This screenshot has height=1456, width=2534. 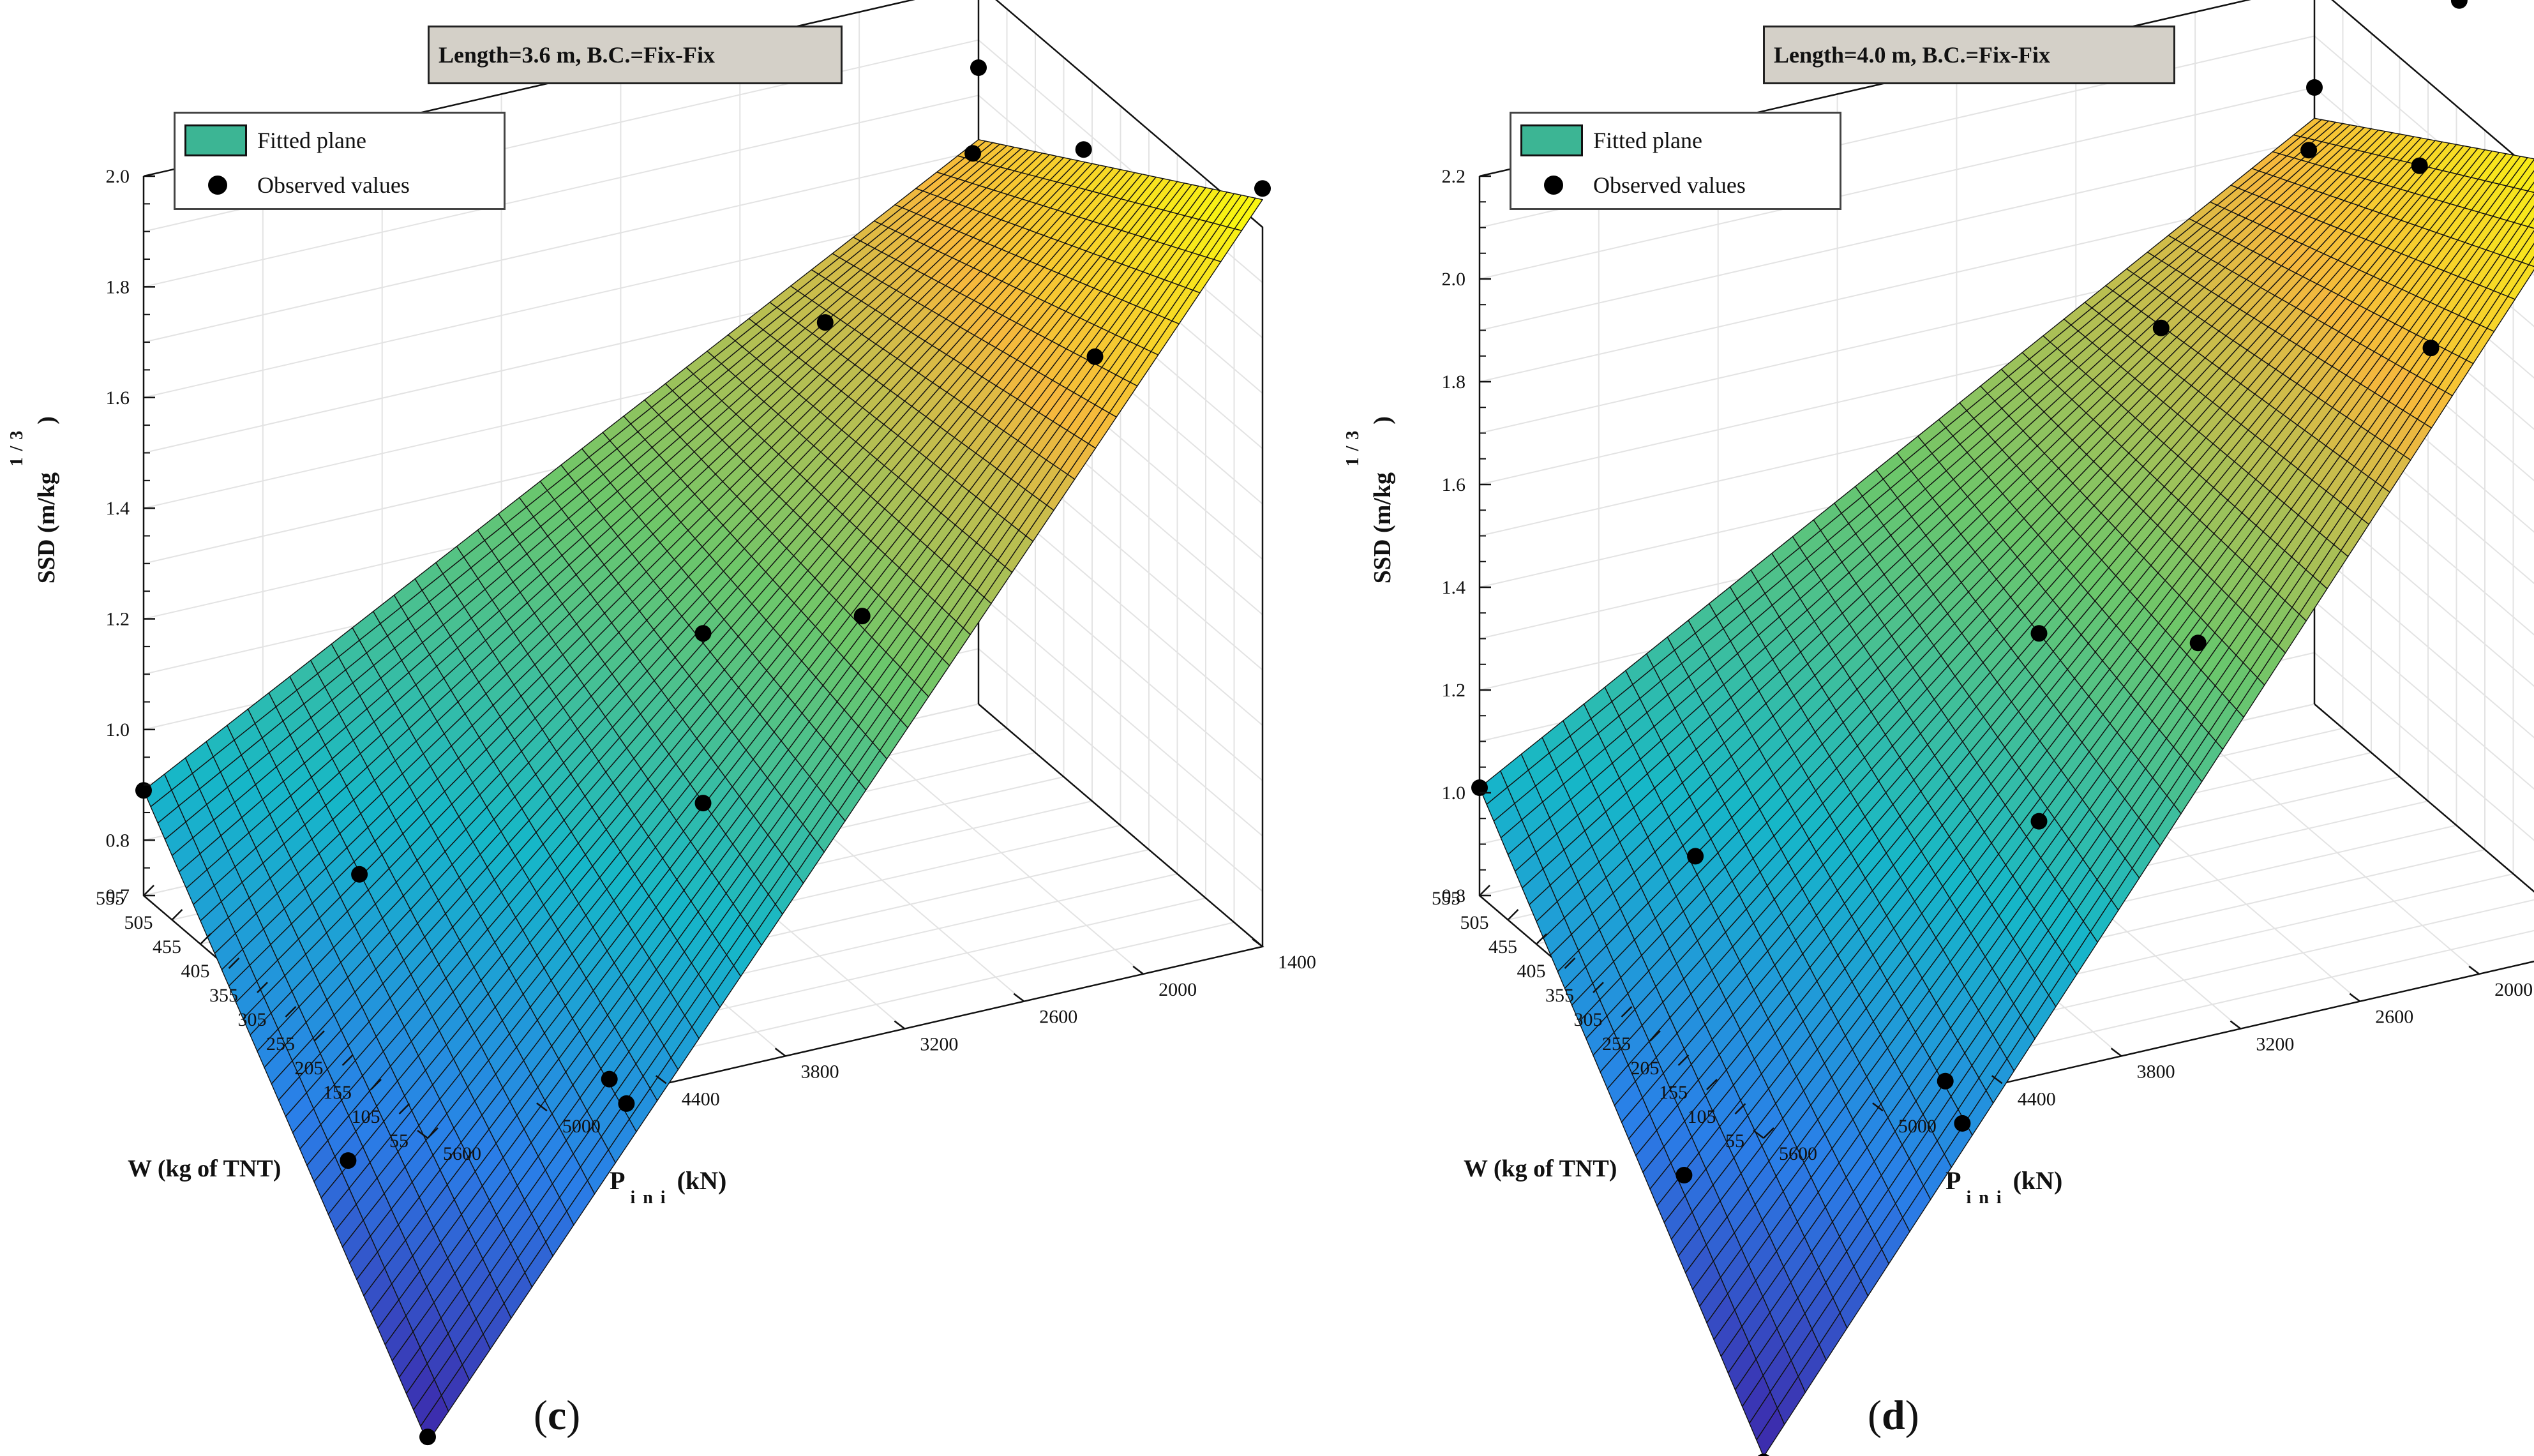 What do you see at coordinates (1560, 995) in the screenshot?
I see `w-tick-label: 355` at bounding box center [1560, 995].